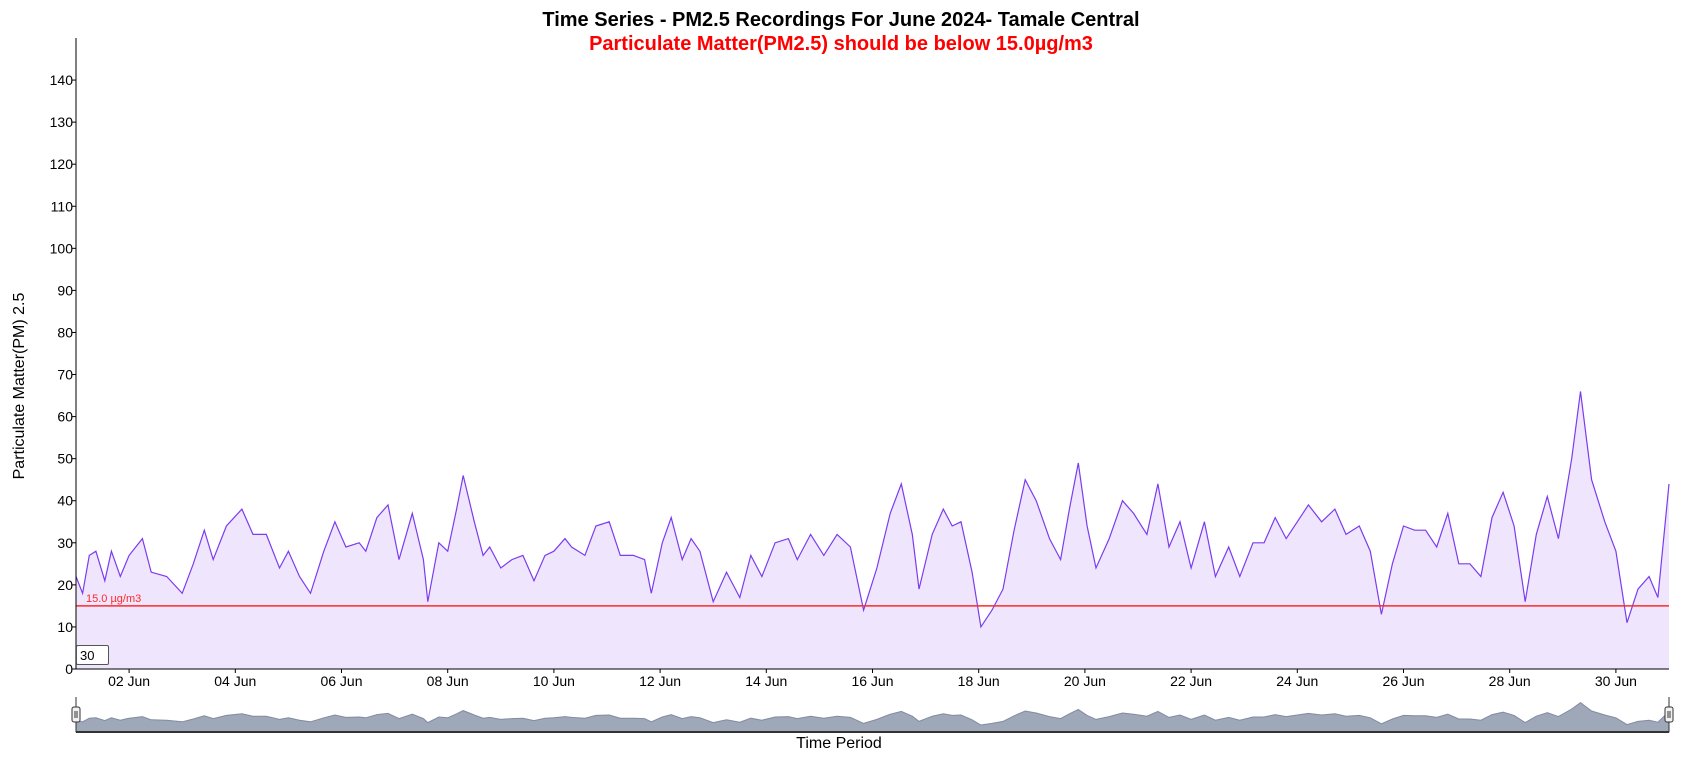  I want to click on x-tick-label: 28 Jun, so click(1510, 681).